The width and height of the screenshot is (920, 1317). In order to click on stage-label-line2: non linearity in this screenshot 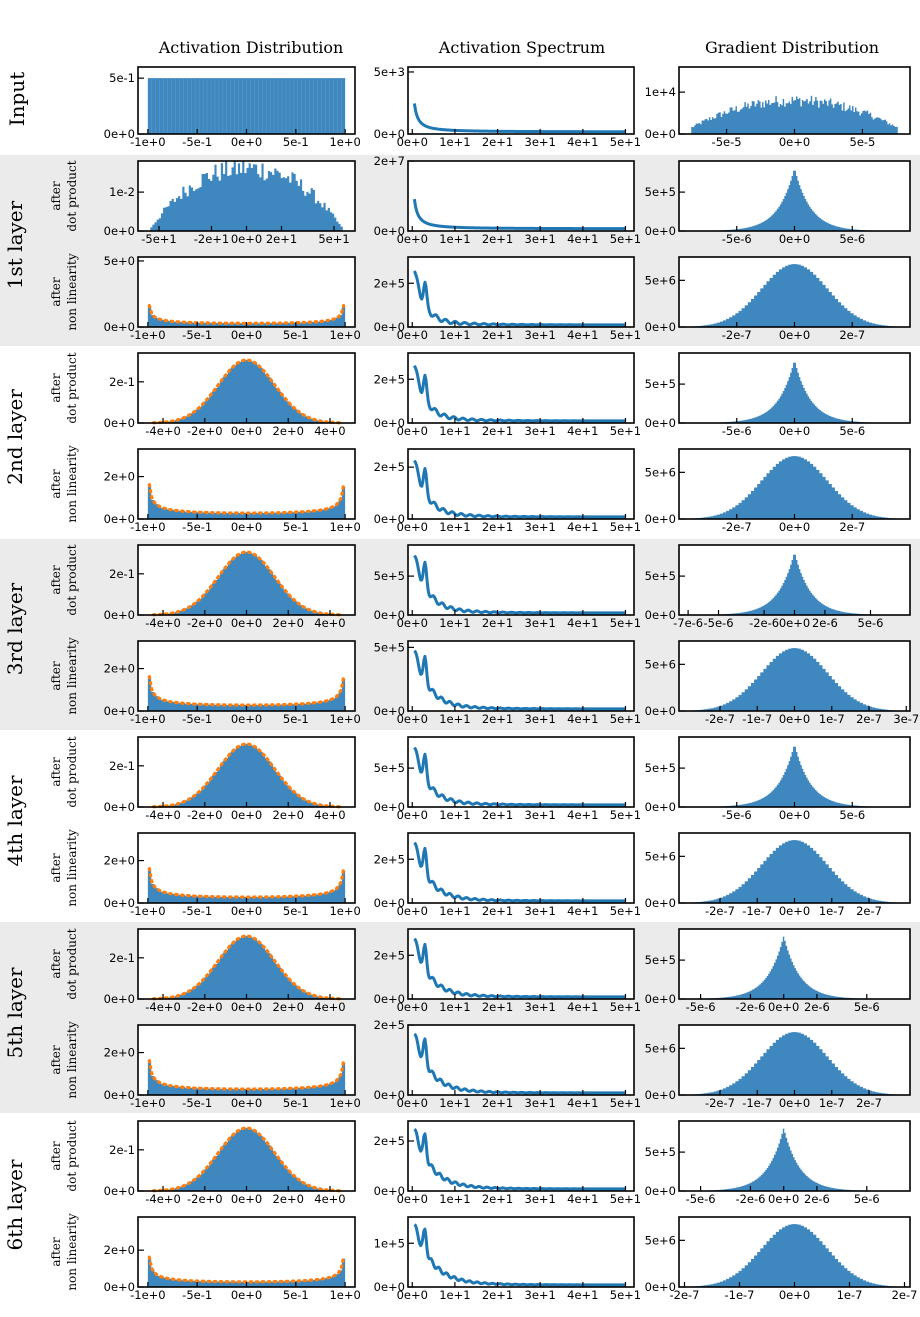, I will do `click(72, 1060)`.